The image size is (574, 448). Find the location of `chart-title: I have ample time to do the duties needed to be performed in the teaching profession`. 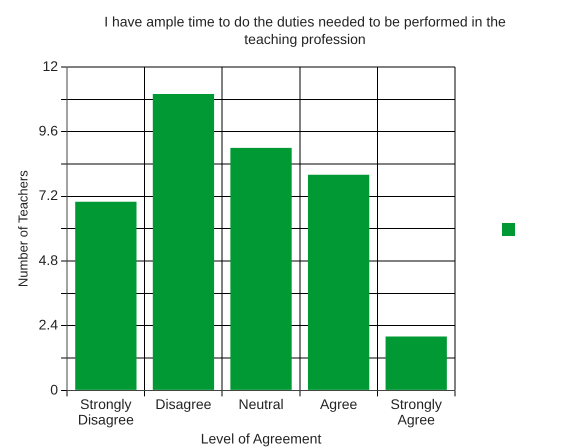

chart-title: I have ample time to do the duties needed to be performed in the teaching profession is located at coordinates (305, 31).